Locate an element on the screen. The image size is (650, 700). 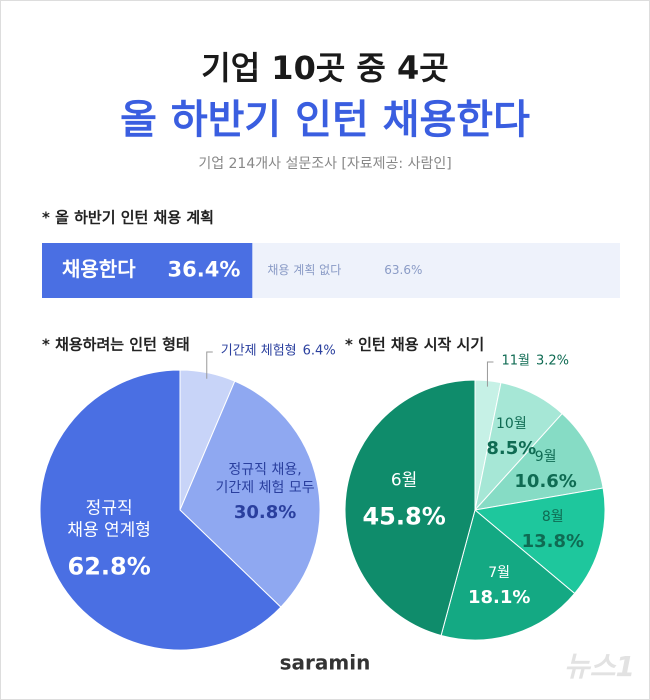
slice-category: 6월 is located at coordinates (404, 479).